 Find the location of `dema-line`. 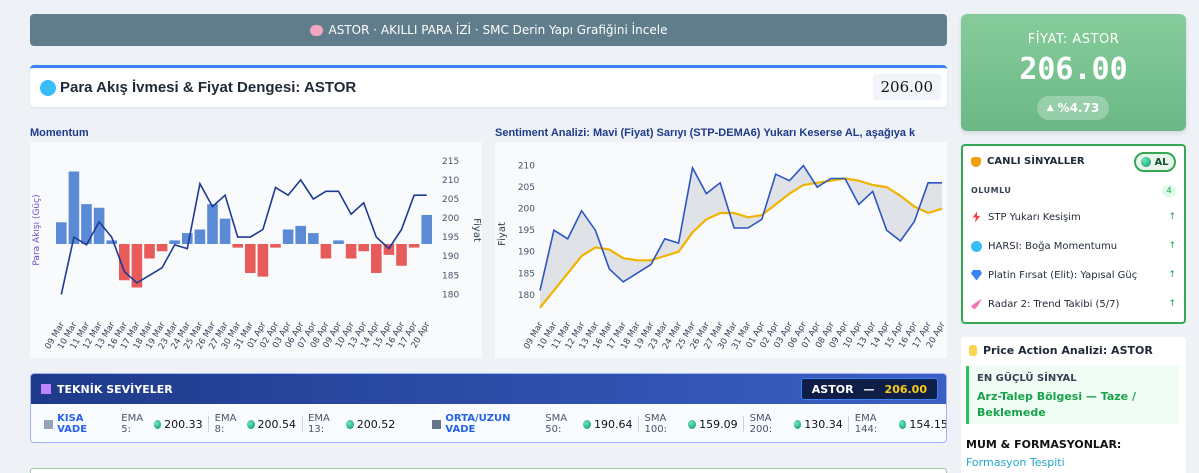

dema-line is located at coordinates (741, 243).